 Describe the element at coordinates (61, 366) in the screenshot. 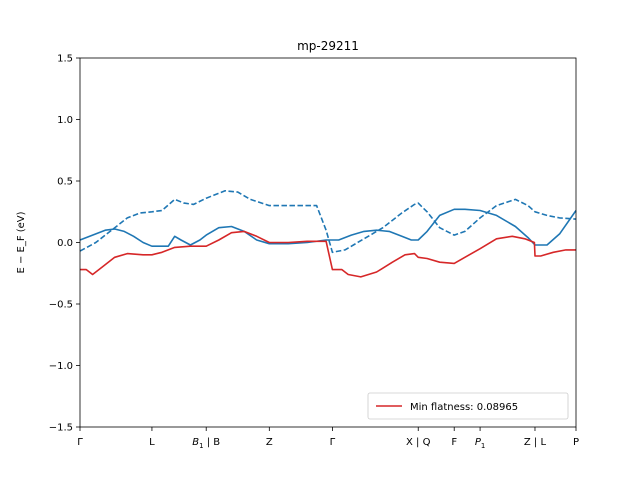

I see `y-tick-label: −1.0` at that location.